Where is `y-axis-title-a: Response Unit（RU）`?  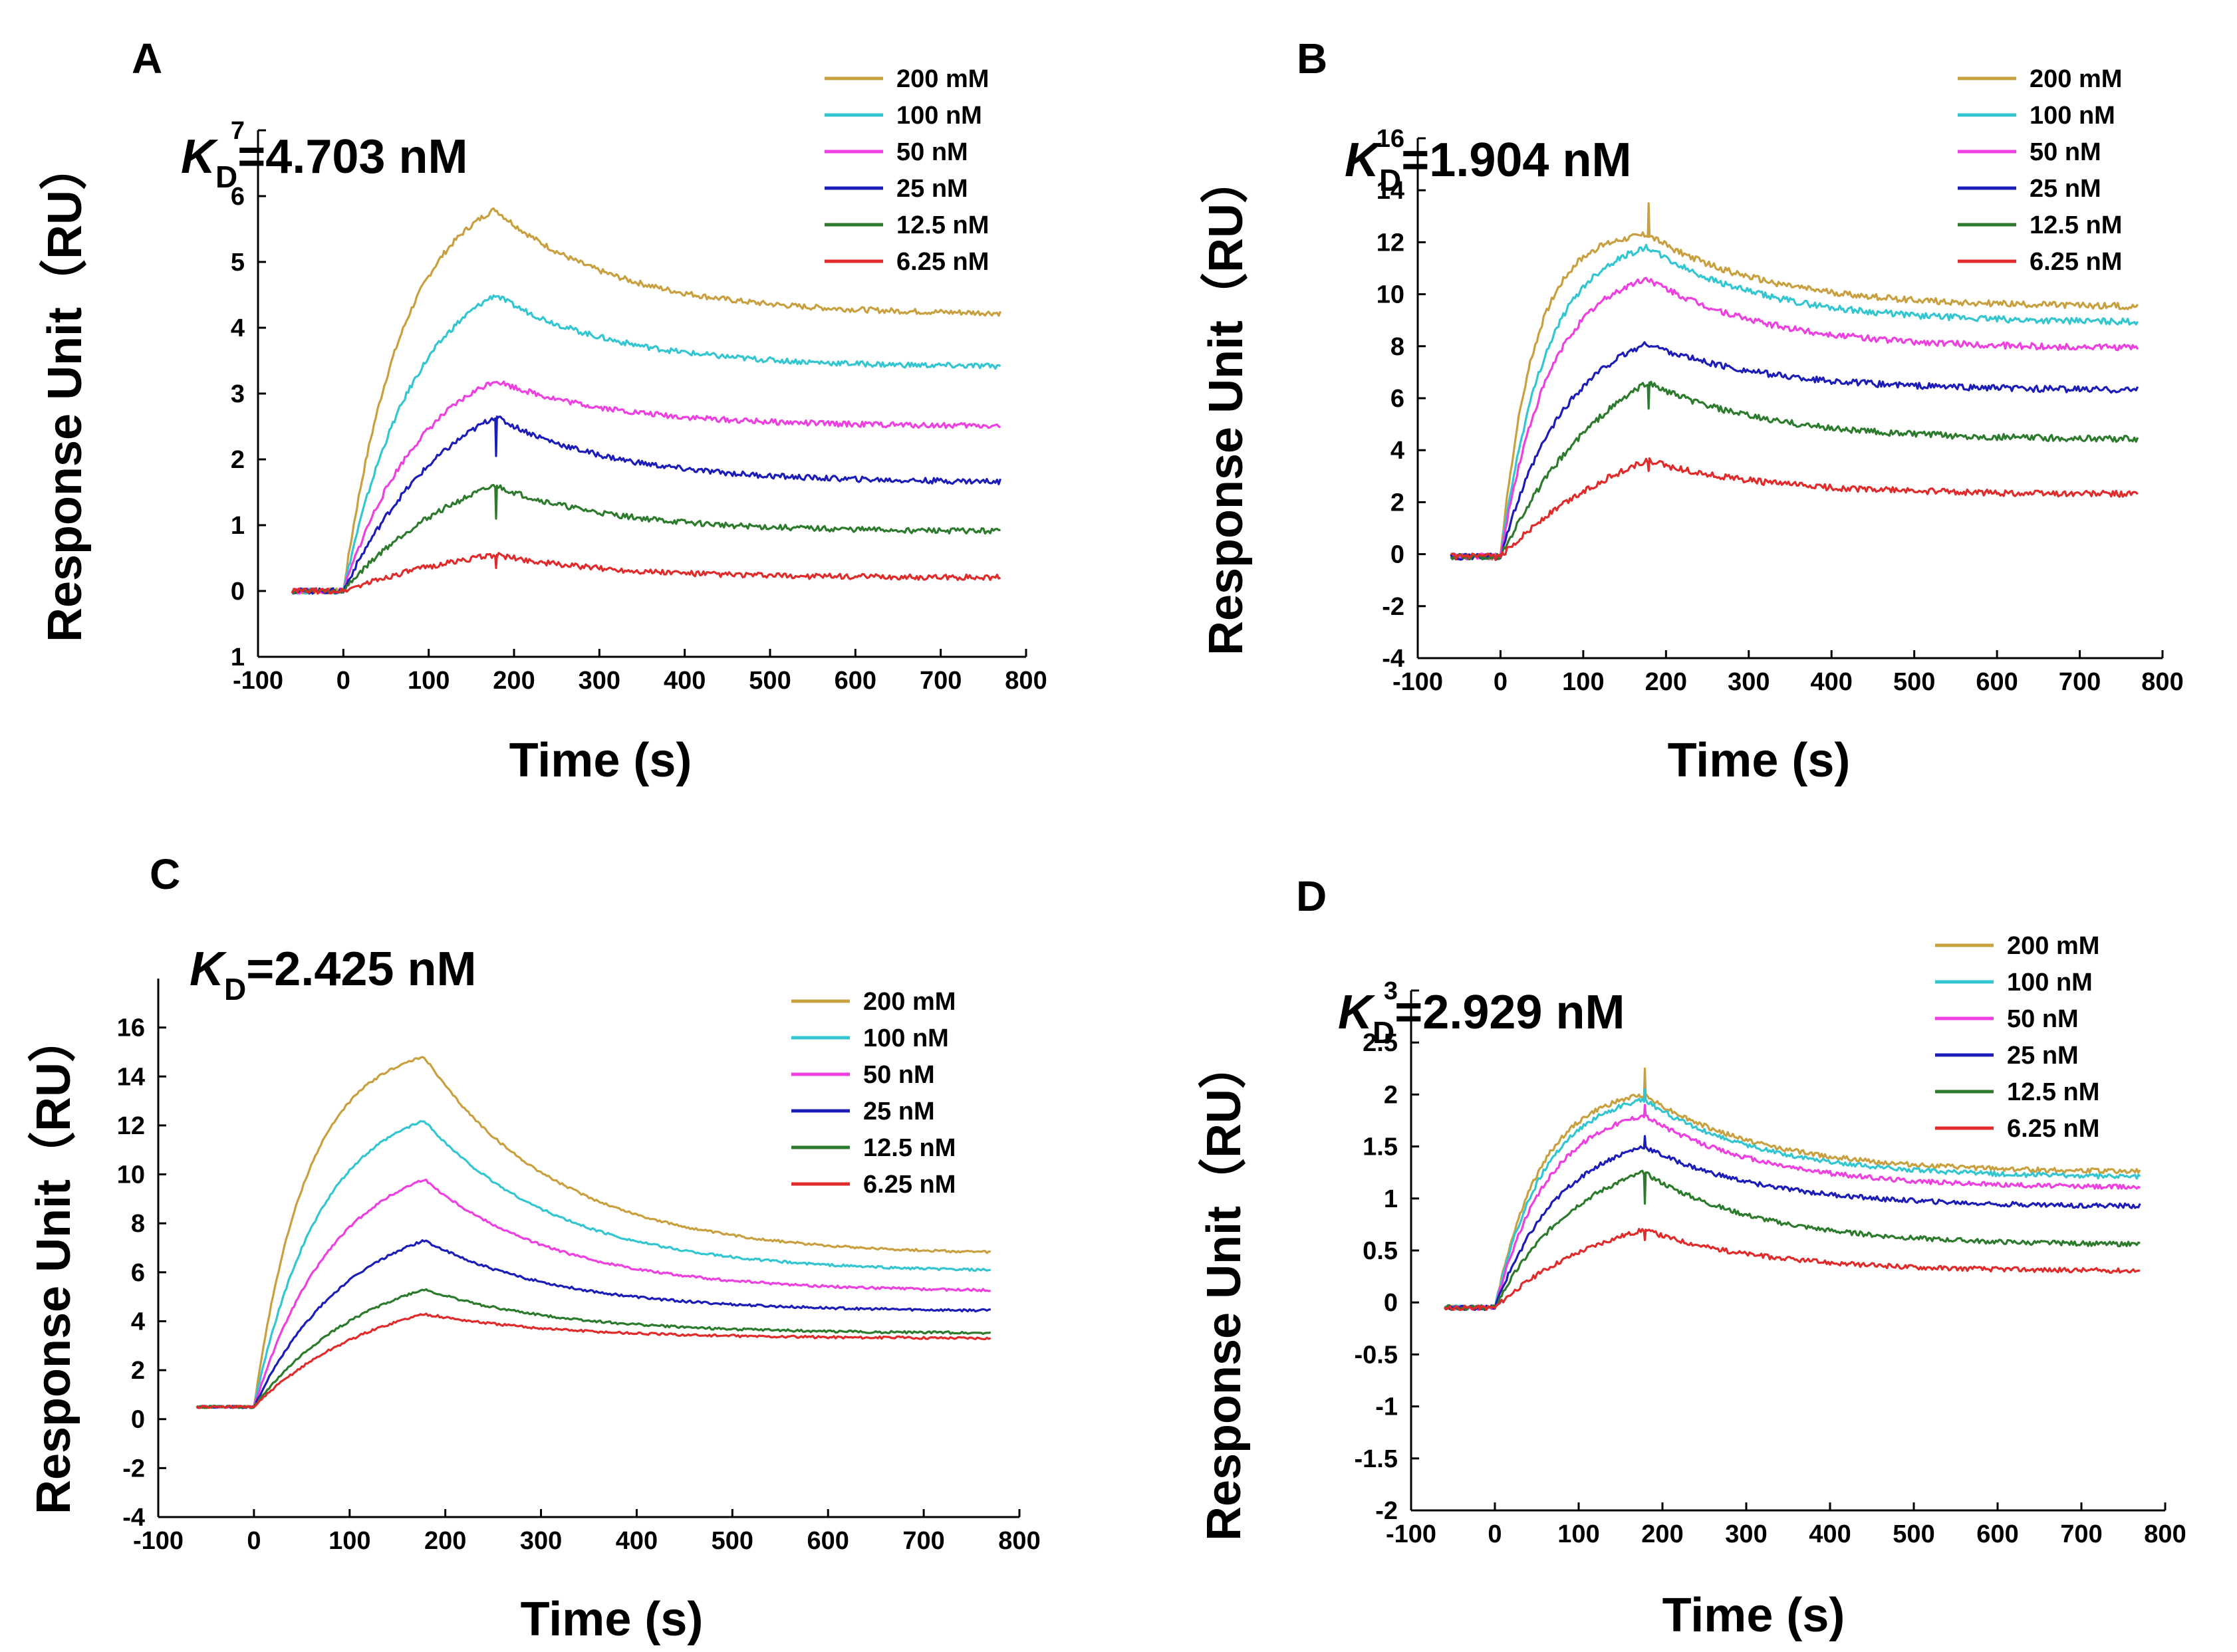 y-axis-title-a: Response Unit（RU） is located at coordinates (65, 392).